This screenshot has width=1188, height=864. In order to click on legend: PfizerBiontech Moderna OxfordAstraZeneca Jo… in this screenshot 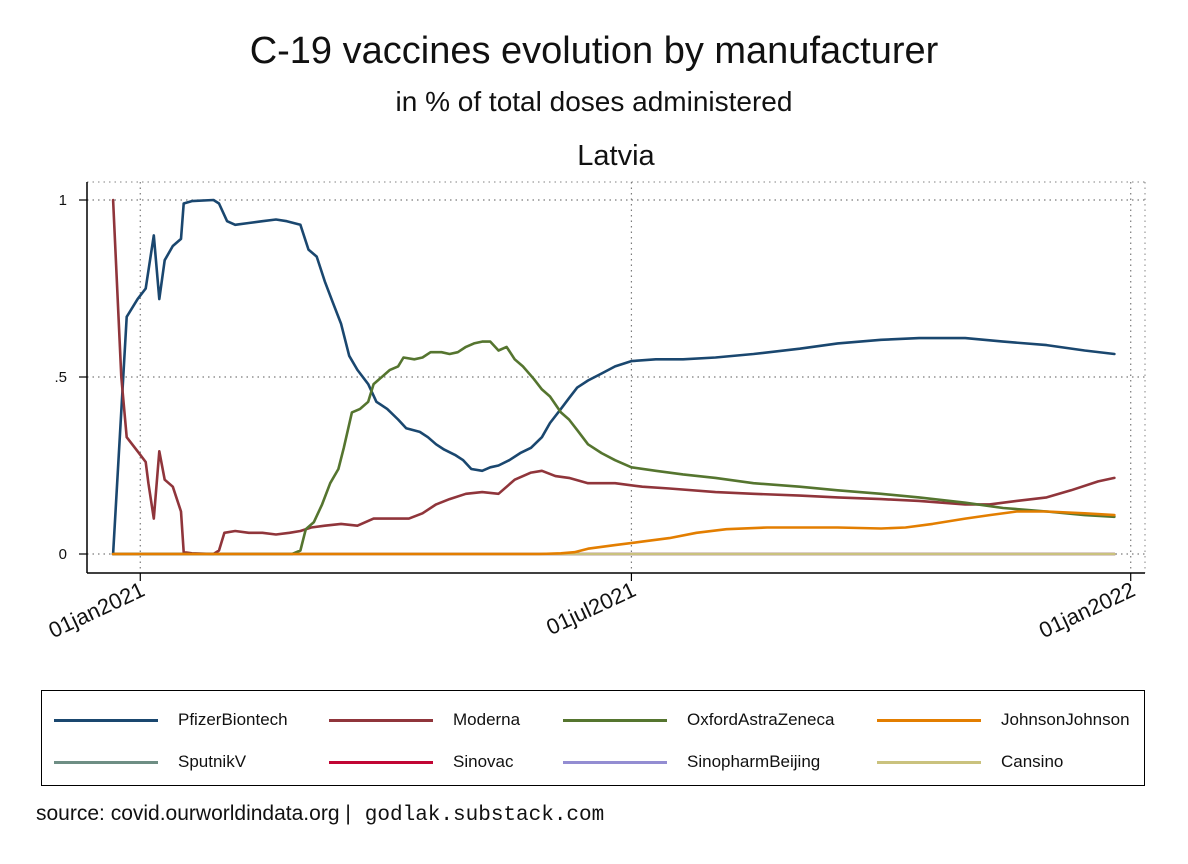, I will do `click(593, 738)`.